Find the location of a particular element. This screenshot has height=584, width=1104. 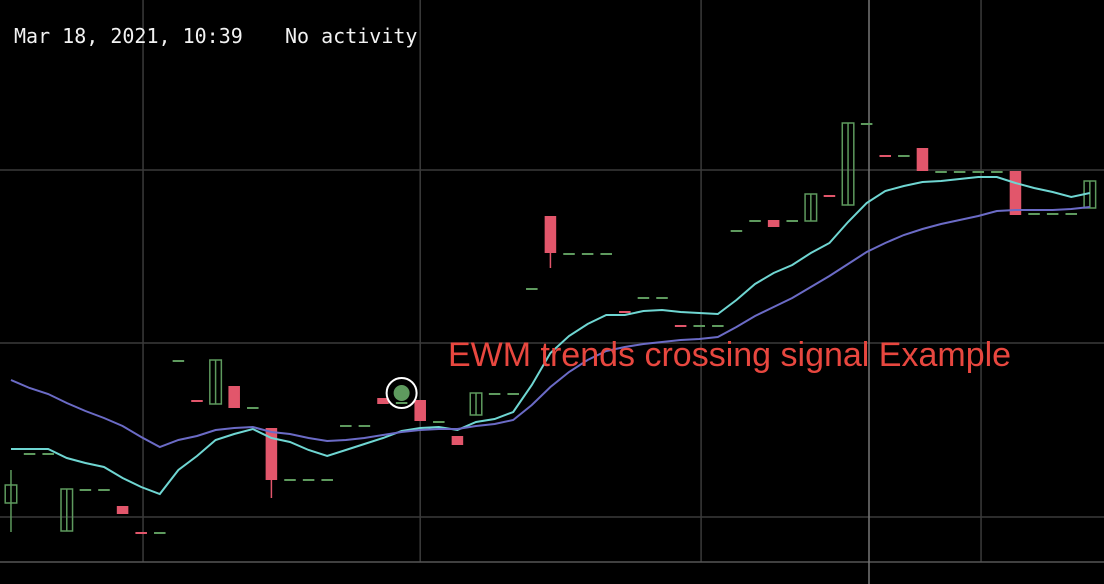

signal-ring is located at coordinates (401, 393).